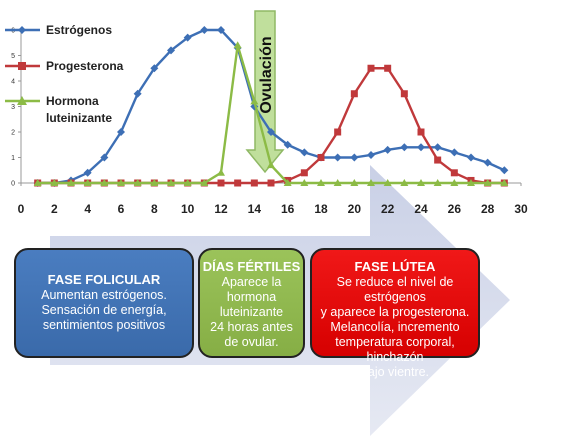  What do you see at coordinates (85, 66) in the screenshot?
I see `legend-label: Progesterona` at bounding box center [85, 66].